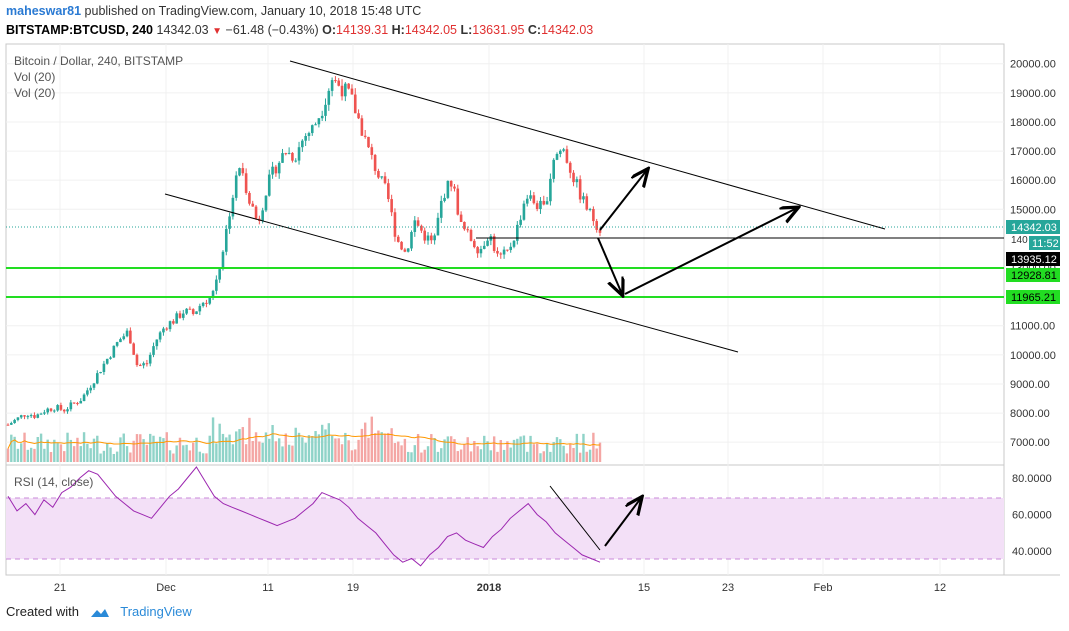 This screenshot has width=1069, height=631. What do you see at coordinates (1033, 356) in the screenshot?
I see `price-tick-label: 10000.00` at bounding box center [1033, 356].